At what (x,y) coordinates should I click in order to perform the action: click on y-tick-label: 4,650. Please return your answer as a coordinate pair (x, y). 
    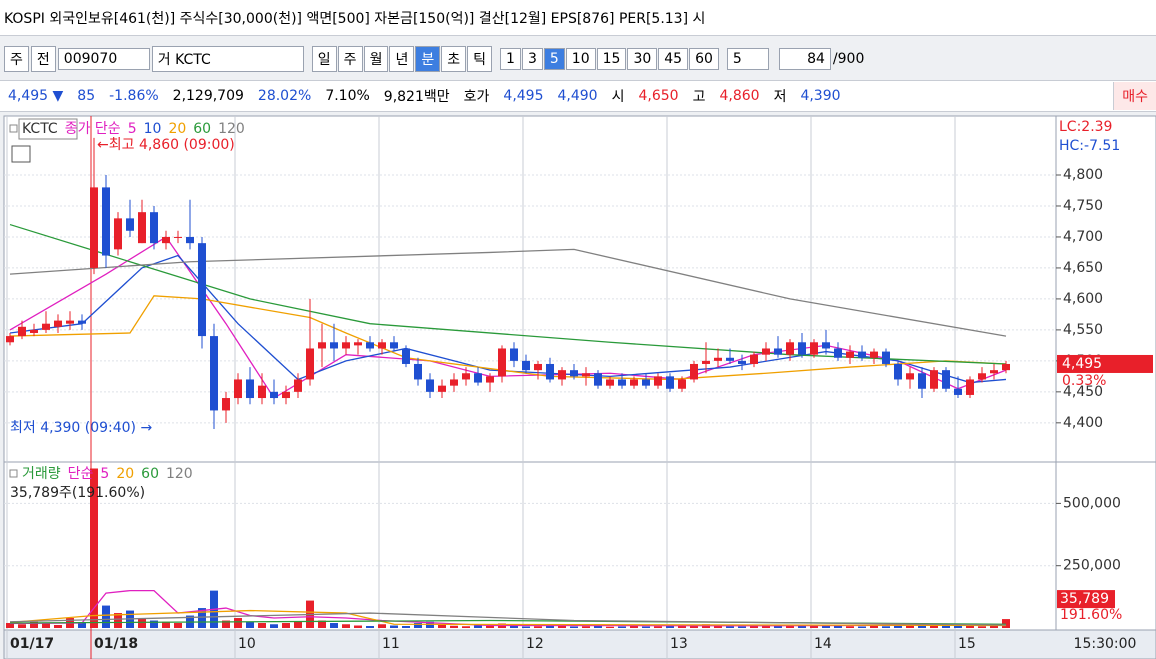
    Looking at the image, I should click on (1083, 268).